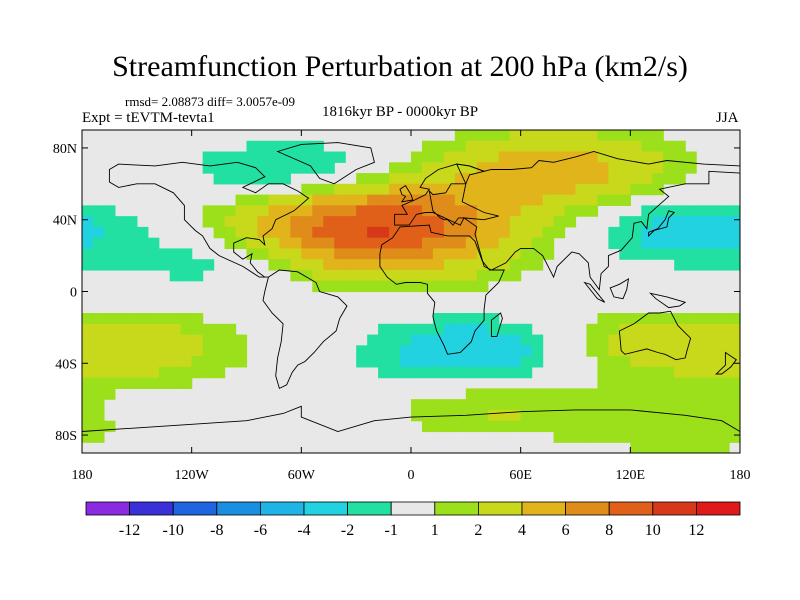  What do you see at coordinates (209, 219) in the screenshot?
I see `coastline-north-america` at bounding box center [209, 219].